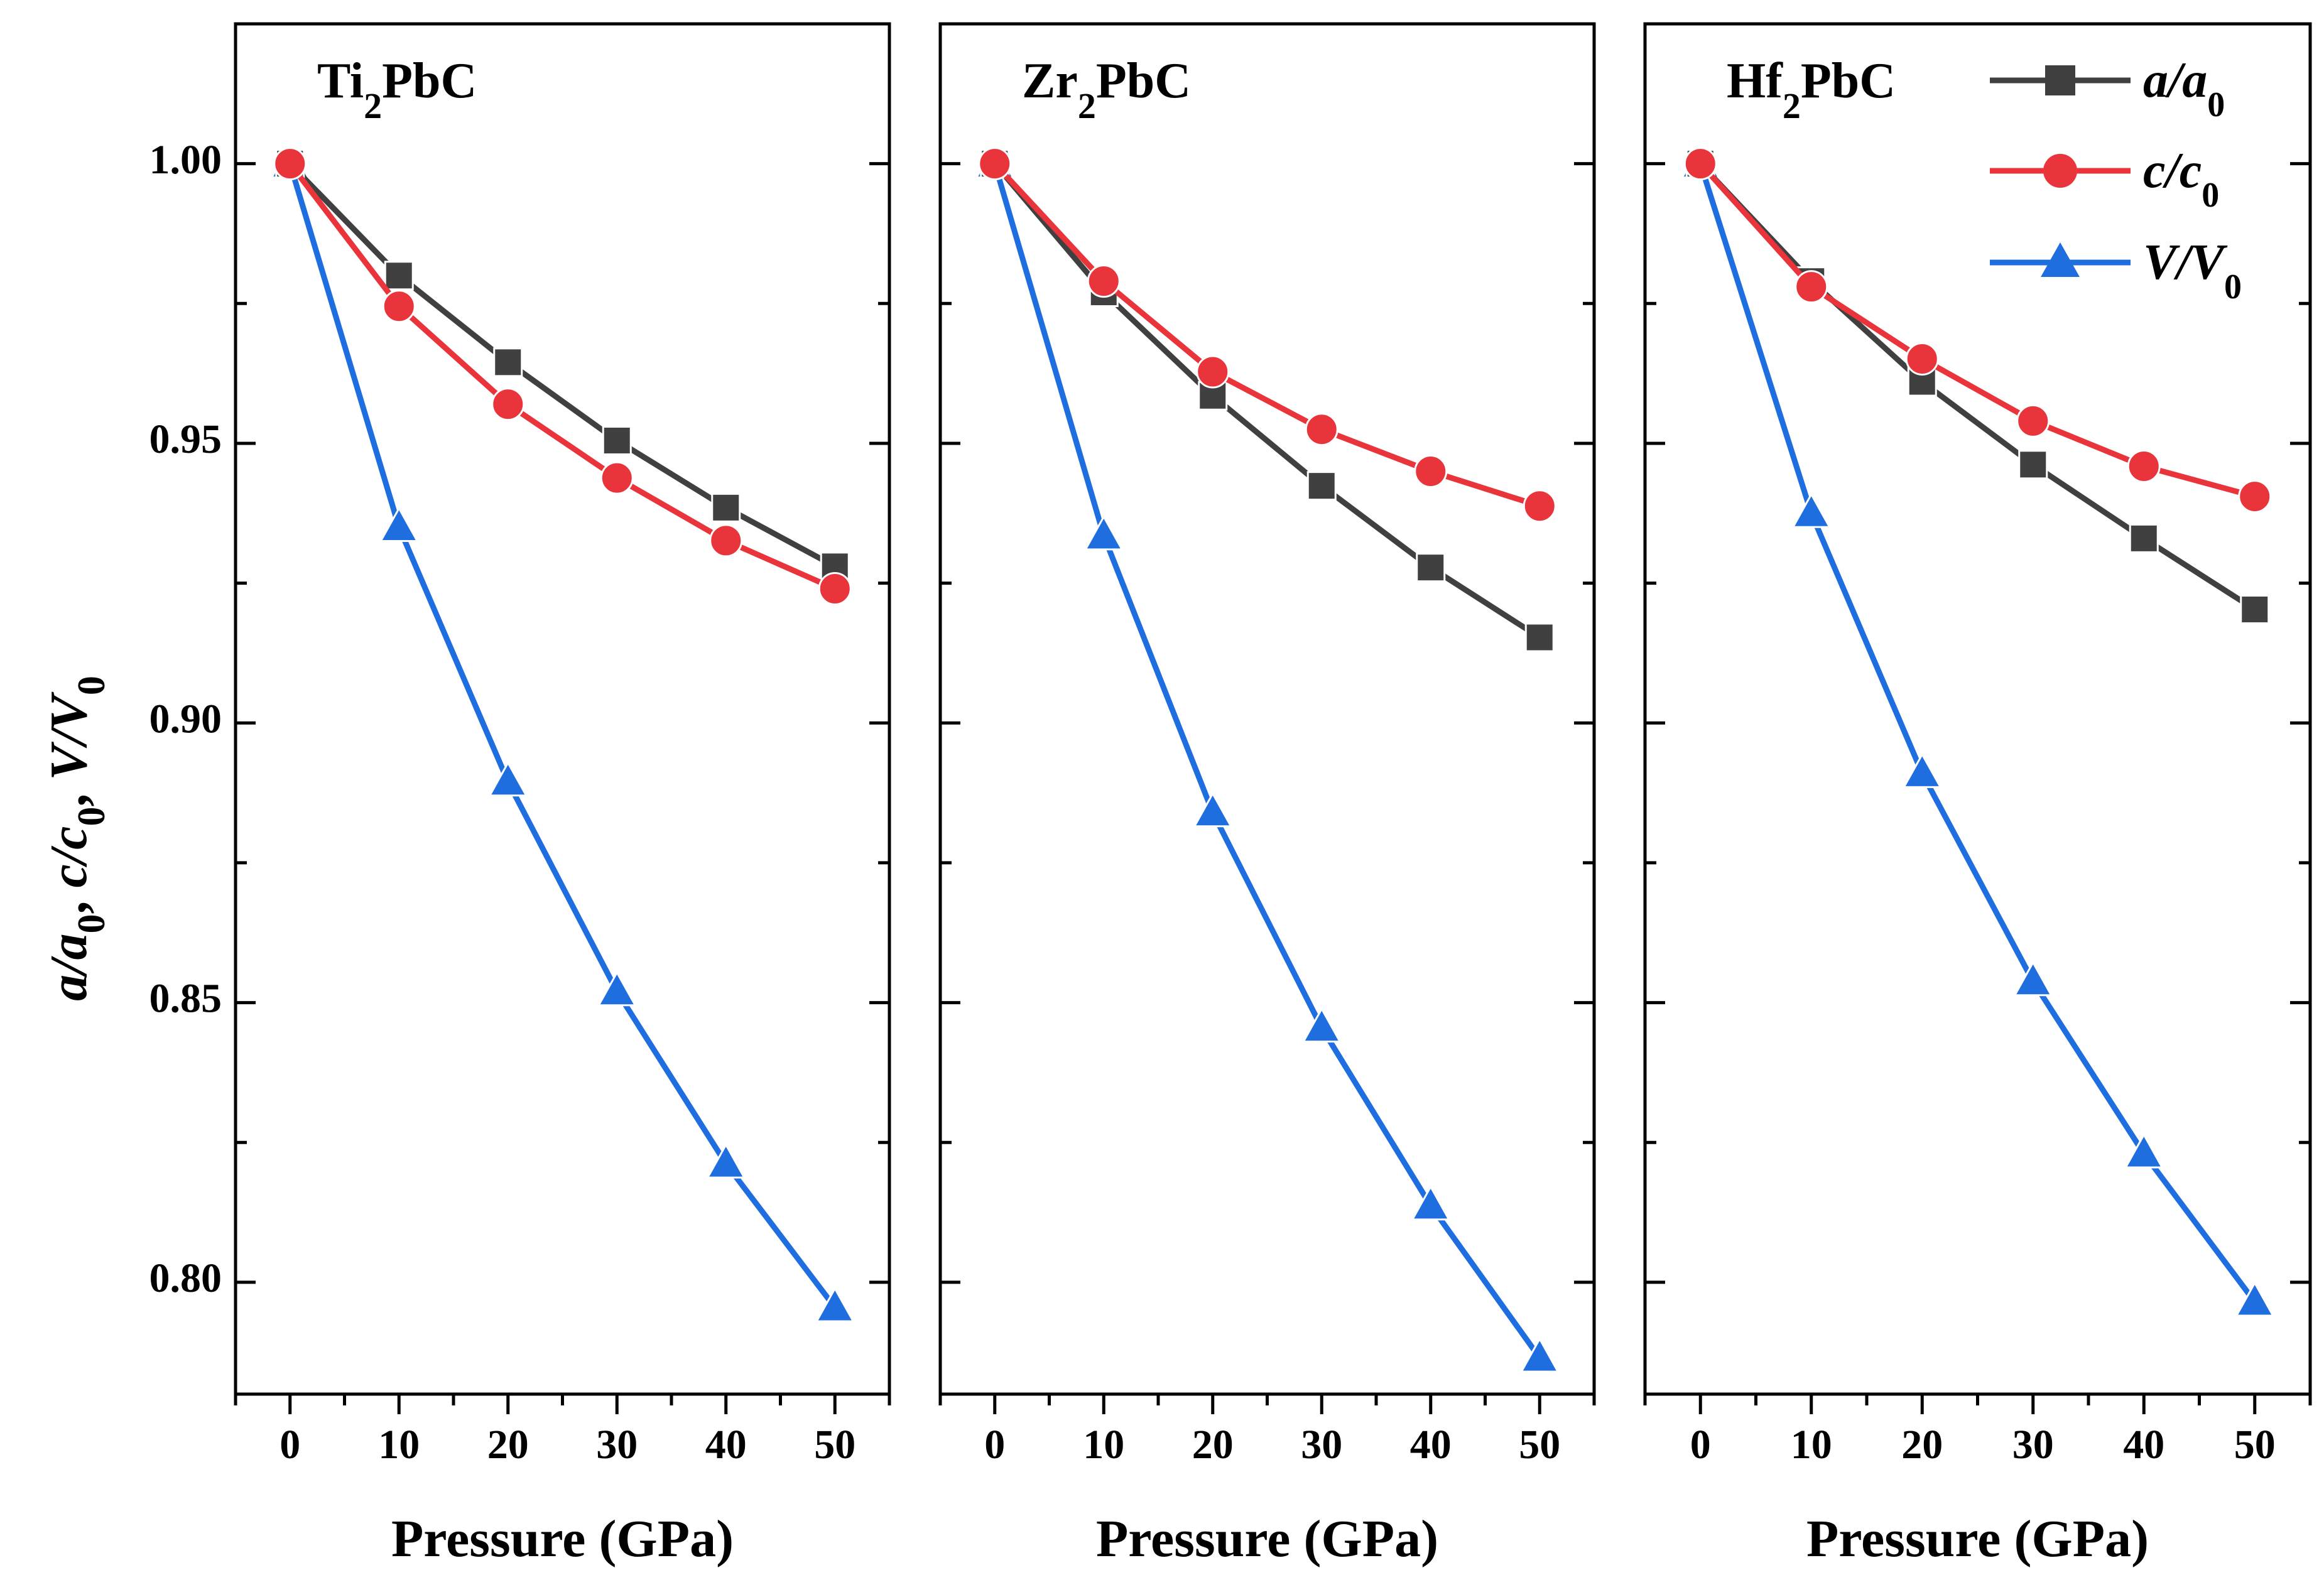 The width and height of the screenshot is (2324, 1580). What do you see at coordinates (2116, 180) in the screenshot?
I see `legend: a/a0c/c0V/V0` at bounding box center [2116, 180].